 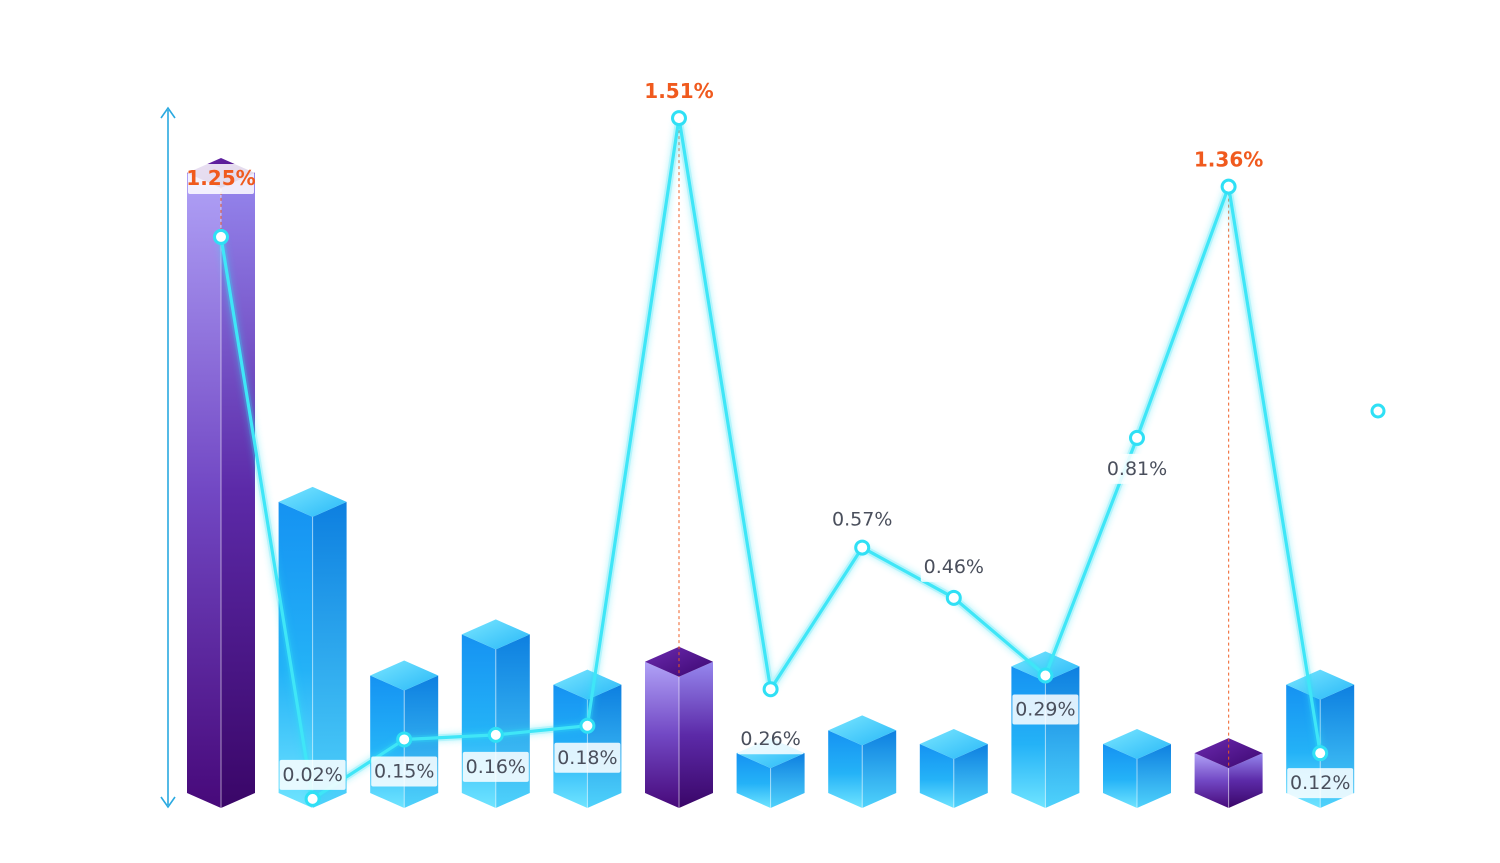 I want to click on svg-text: 0.16%, so click(x=496, y=767).